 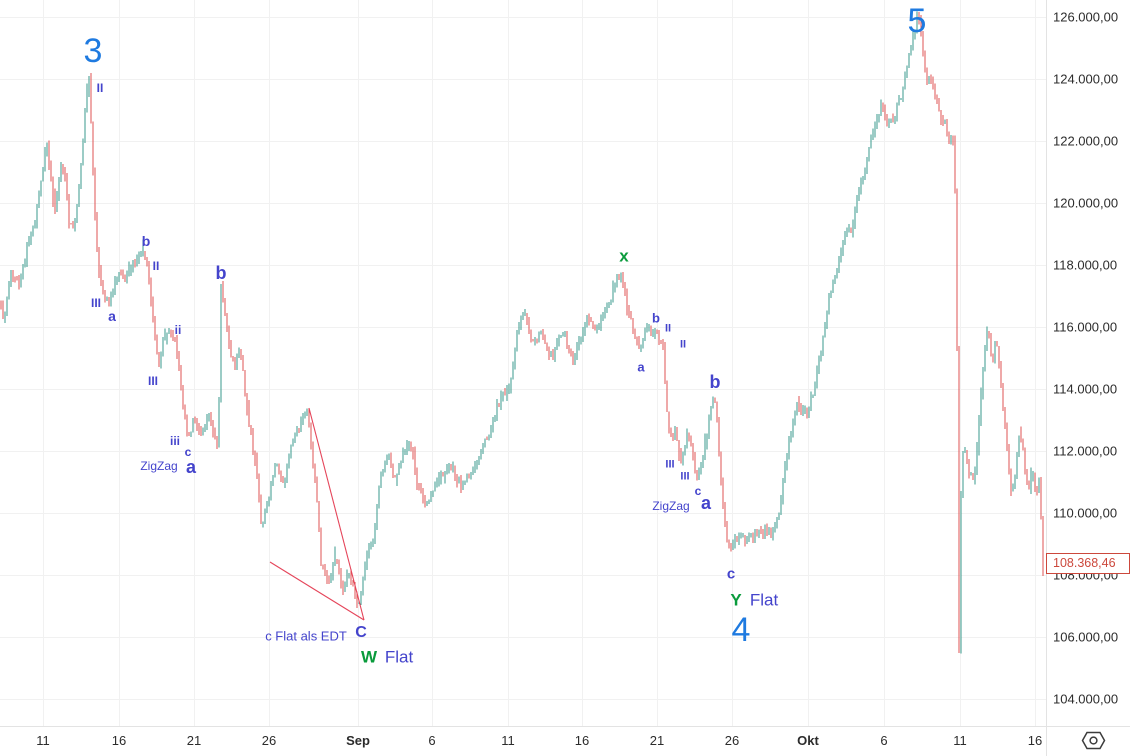 I want to click on last-price-label: 108.368,46, so click(x=1088, y=563).